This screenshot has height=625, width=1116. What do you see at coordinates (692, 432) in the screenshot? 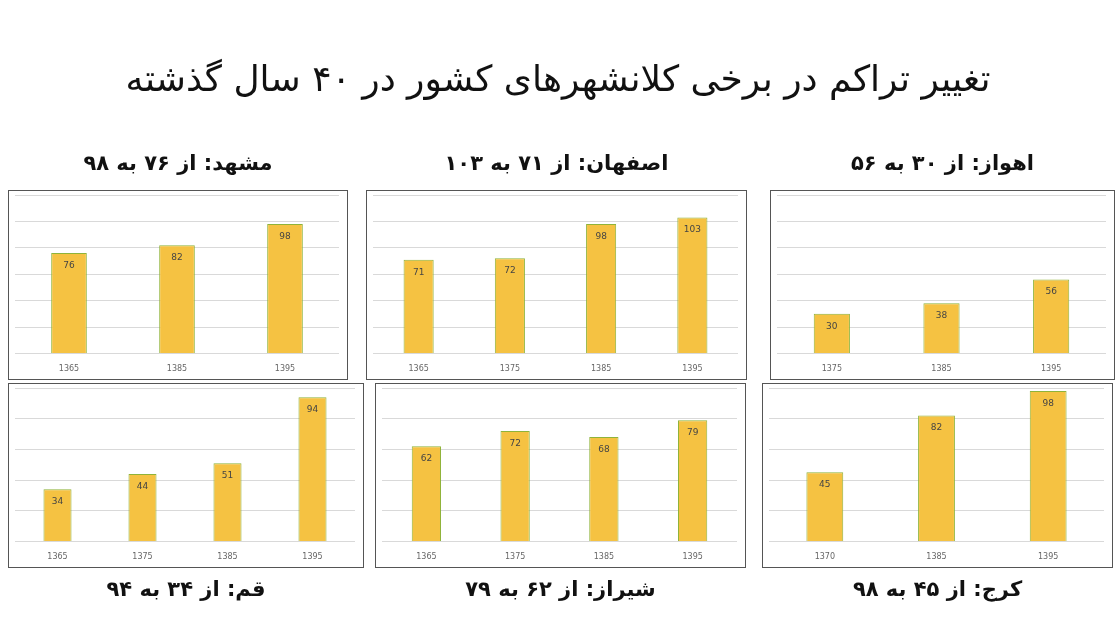
I see `data-label: 79` at bounding box center [692, 432].